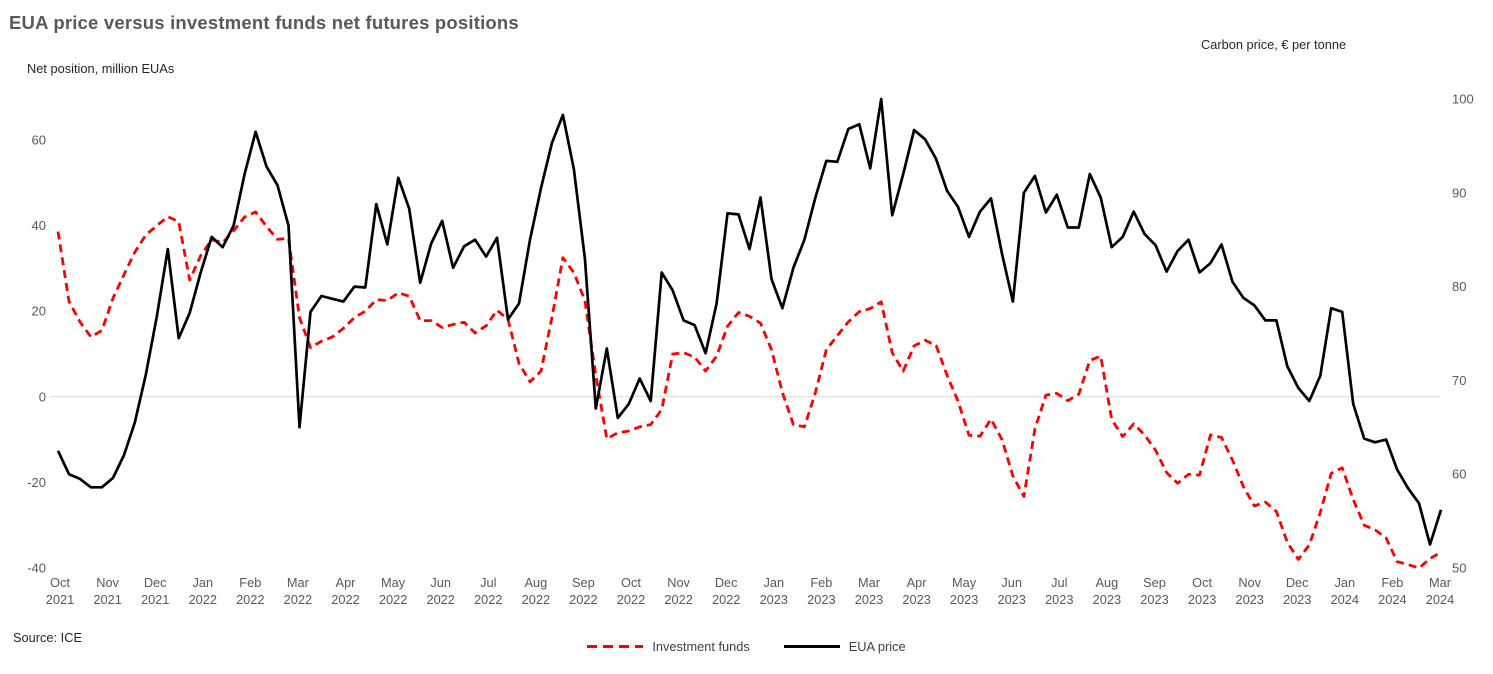 Image resolution: width=1493 pixels, height=674 pixels. Describe the element at coordinates (1463, 99) in the screenshot. I see `right-axis-tick: 100` at that location.